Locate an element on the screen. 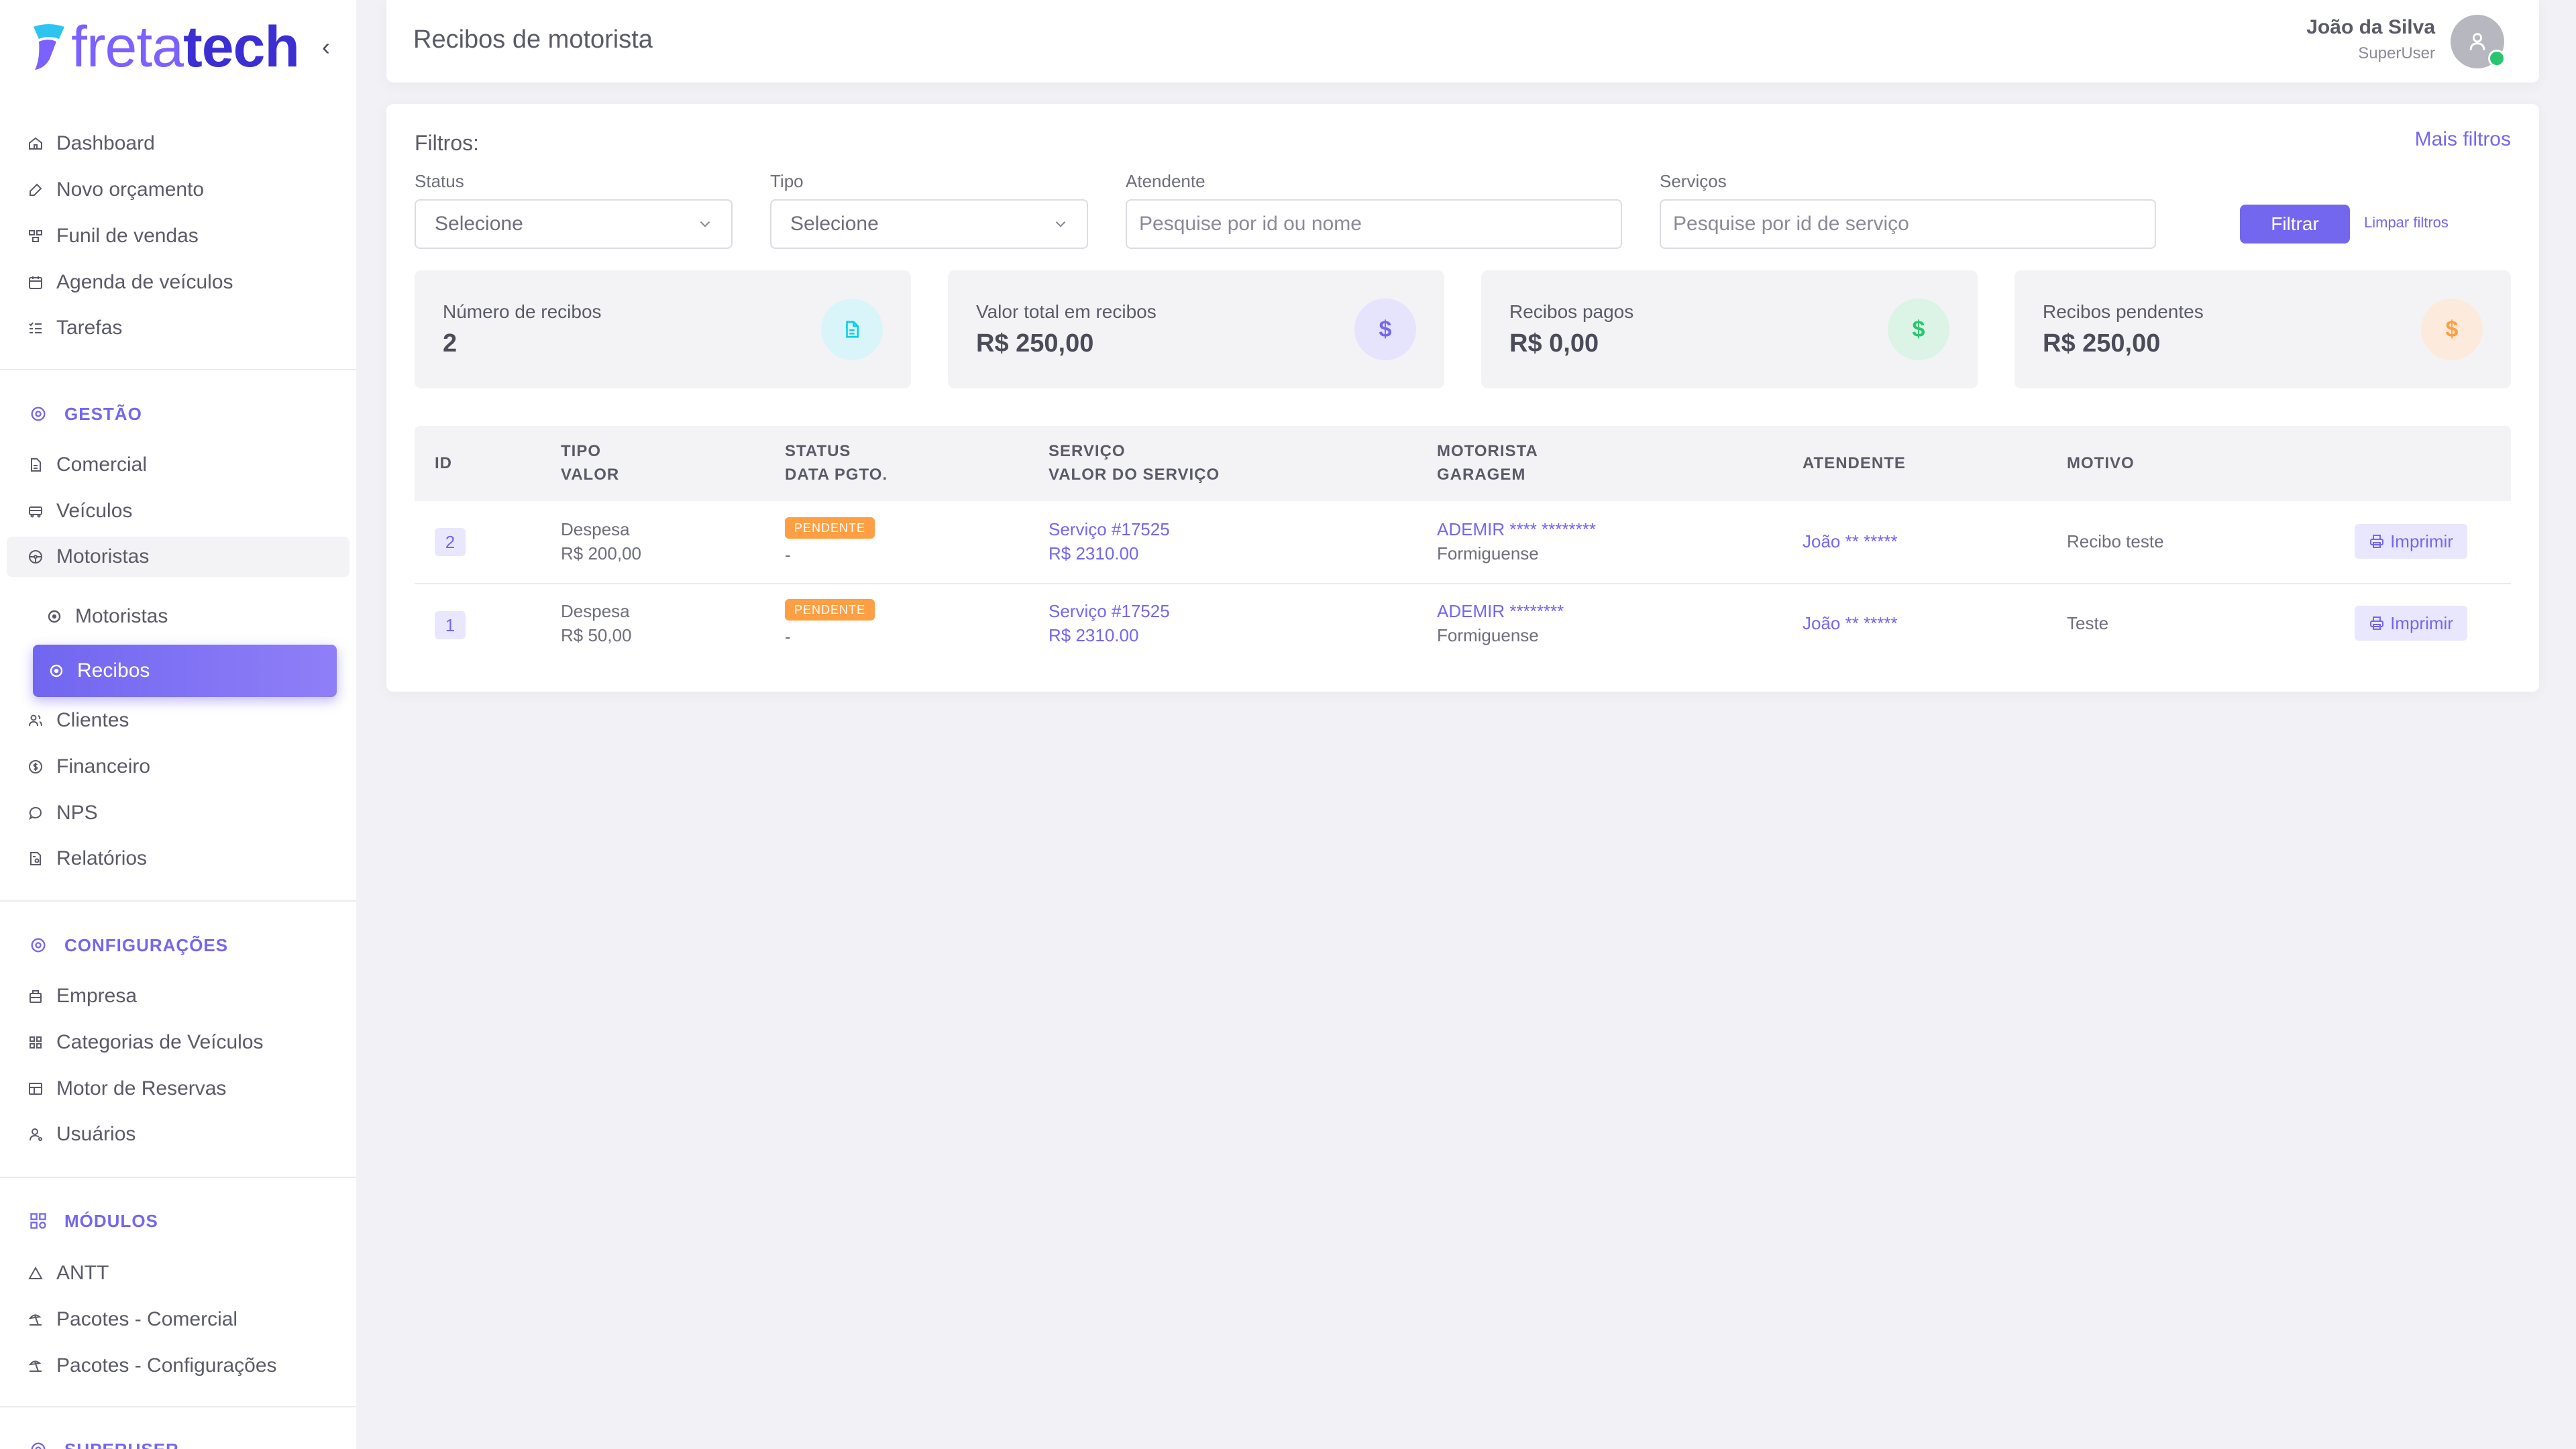 This screenshot has height=1449, width=2576. stat-value: R$ 250,00 is located at coordinates (2102, 343).